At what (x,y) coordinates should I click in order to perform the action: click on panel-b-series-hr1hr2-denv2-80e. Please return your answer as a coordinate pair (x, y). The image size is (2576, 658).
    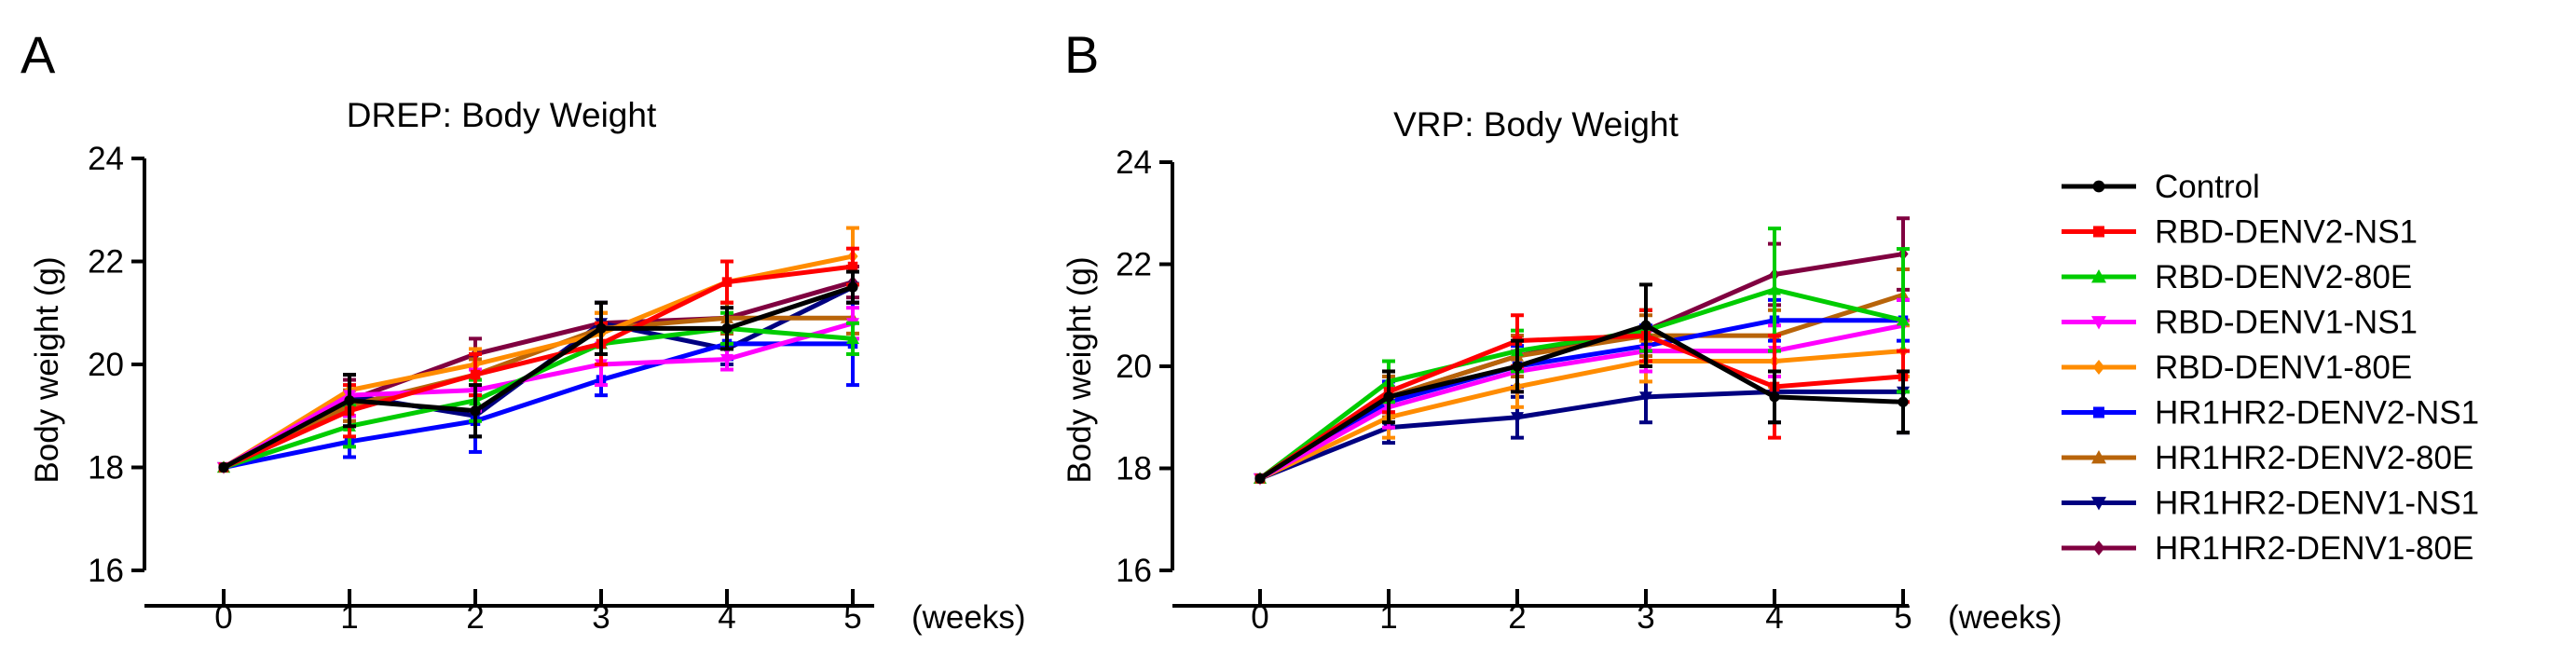
    Looking at the image, I should click on (1582, 376).